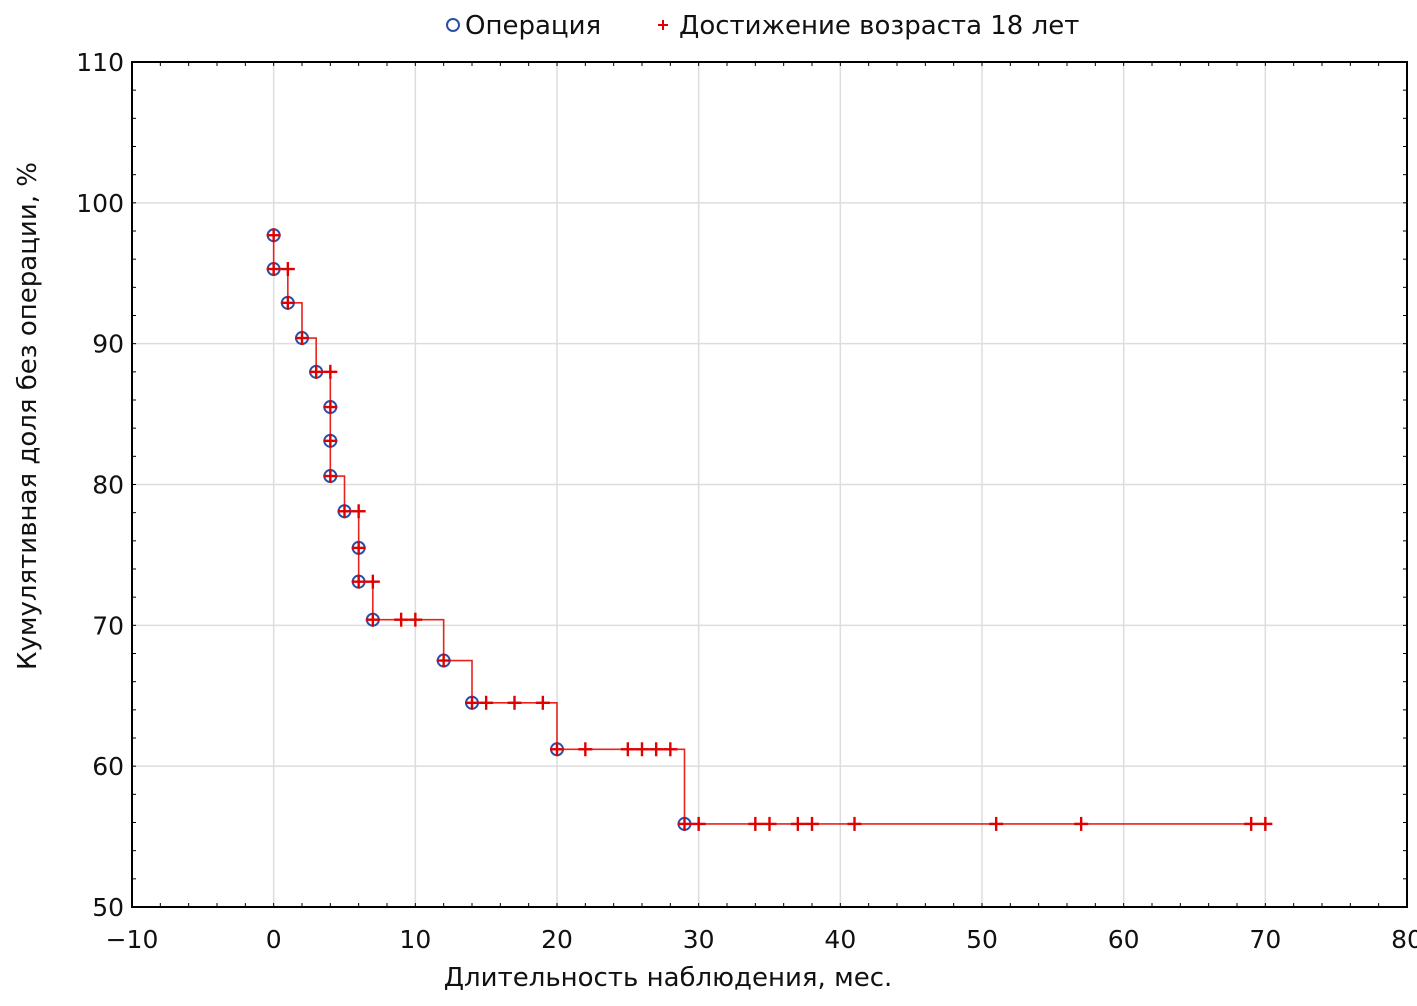 This screenshot has height=1006, width=1417. What do you see at coordinates (100, 62) in the screenshot?
I see `y-tick-label: 110` at bounding box center [100, 62].